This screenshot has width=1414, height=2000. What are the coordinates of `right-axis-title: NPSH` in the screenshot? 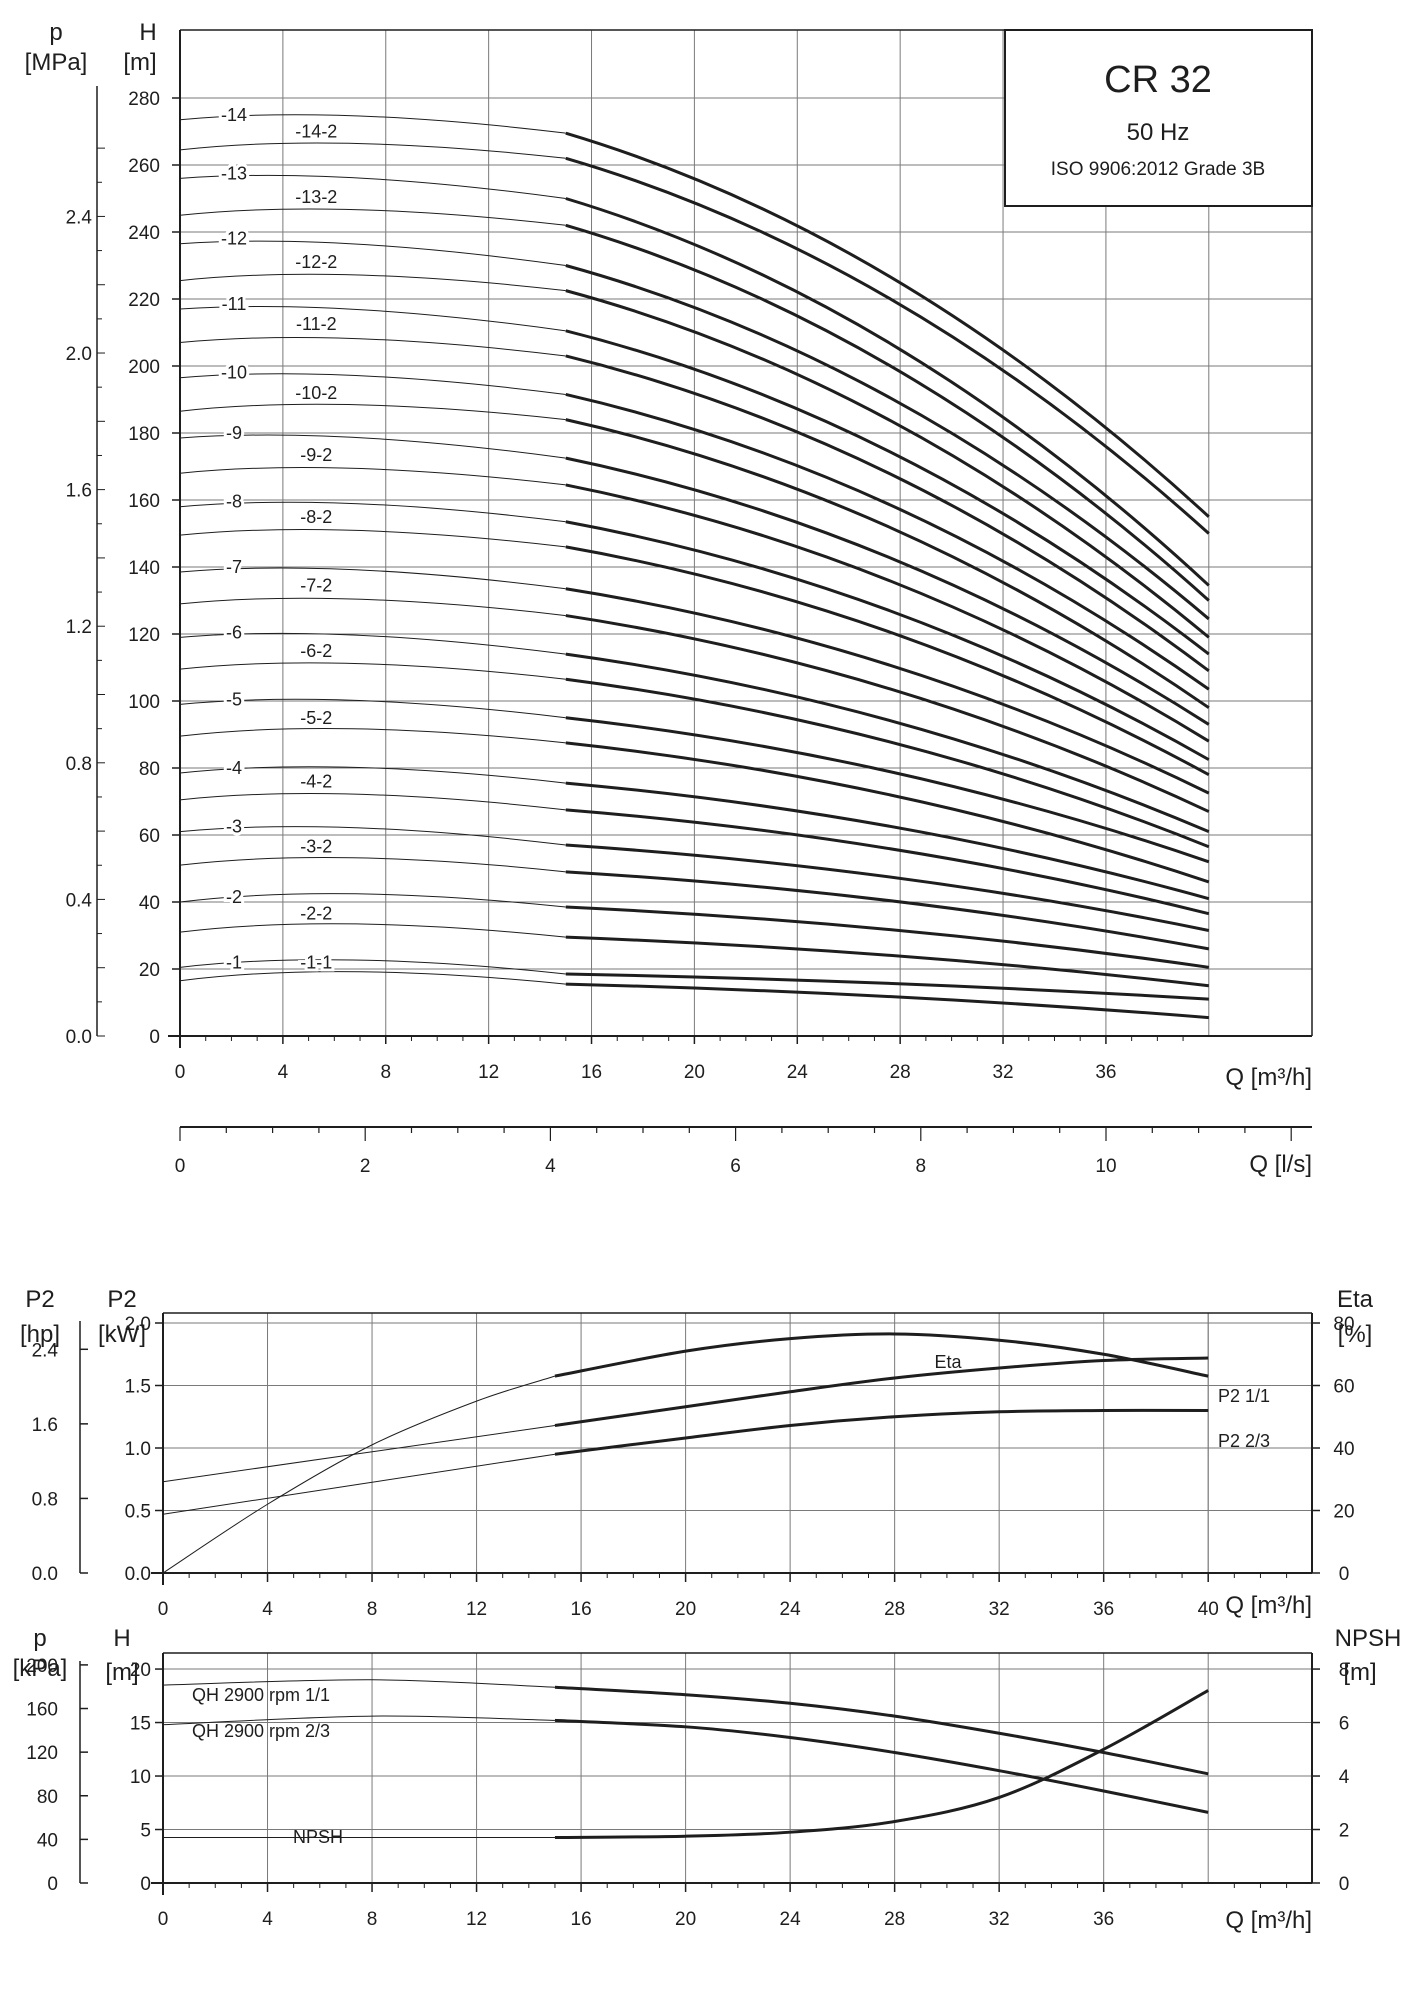 It's located at (1368, 1638).